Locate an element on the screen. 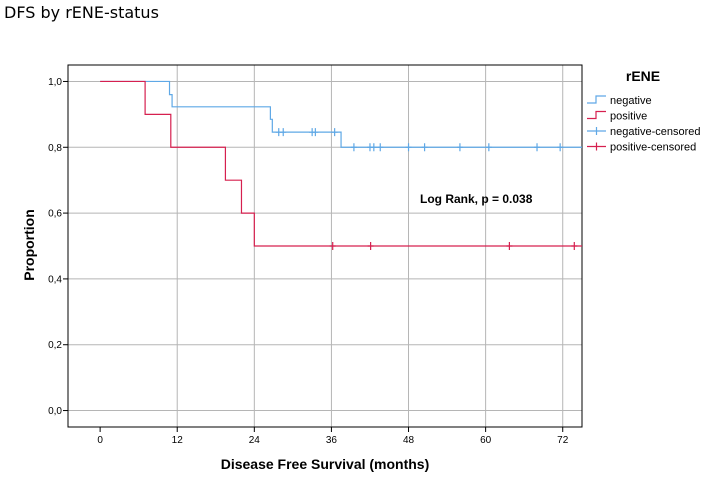 Image resolution: width=712 pixels, height=483 pixels. log-rank-annotation: Log Rank, p = 0.038 is located at coordinates (476, 199).